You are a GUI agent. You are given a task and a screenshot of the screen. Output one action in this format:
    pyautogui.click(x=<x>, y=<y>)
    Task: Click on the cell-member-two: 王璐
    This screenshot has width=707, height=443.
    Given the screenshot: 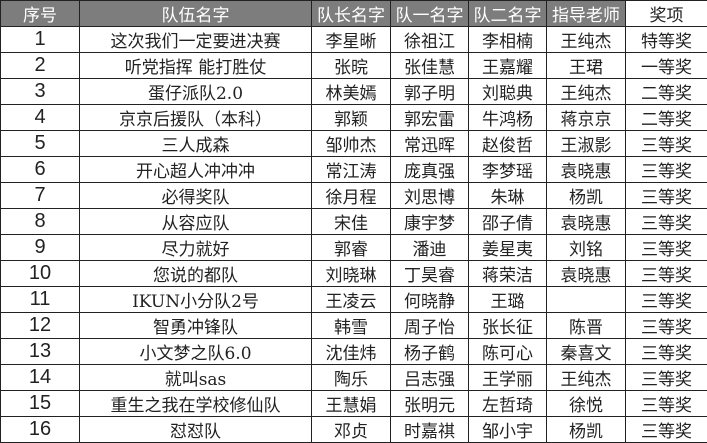 What is the action you would take?
    pyautogui.click(x=508, y=300)
    